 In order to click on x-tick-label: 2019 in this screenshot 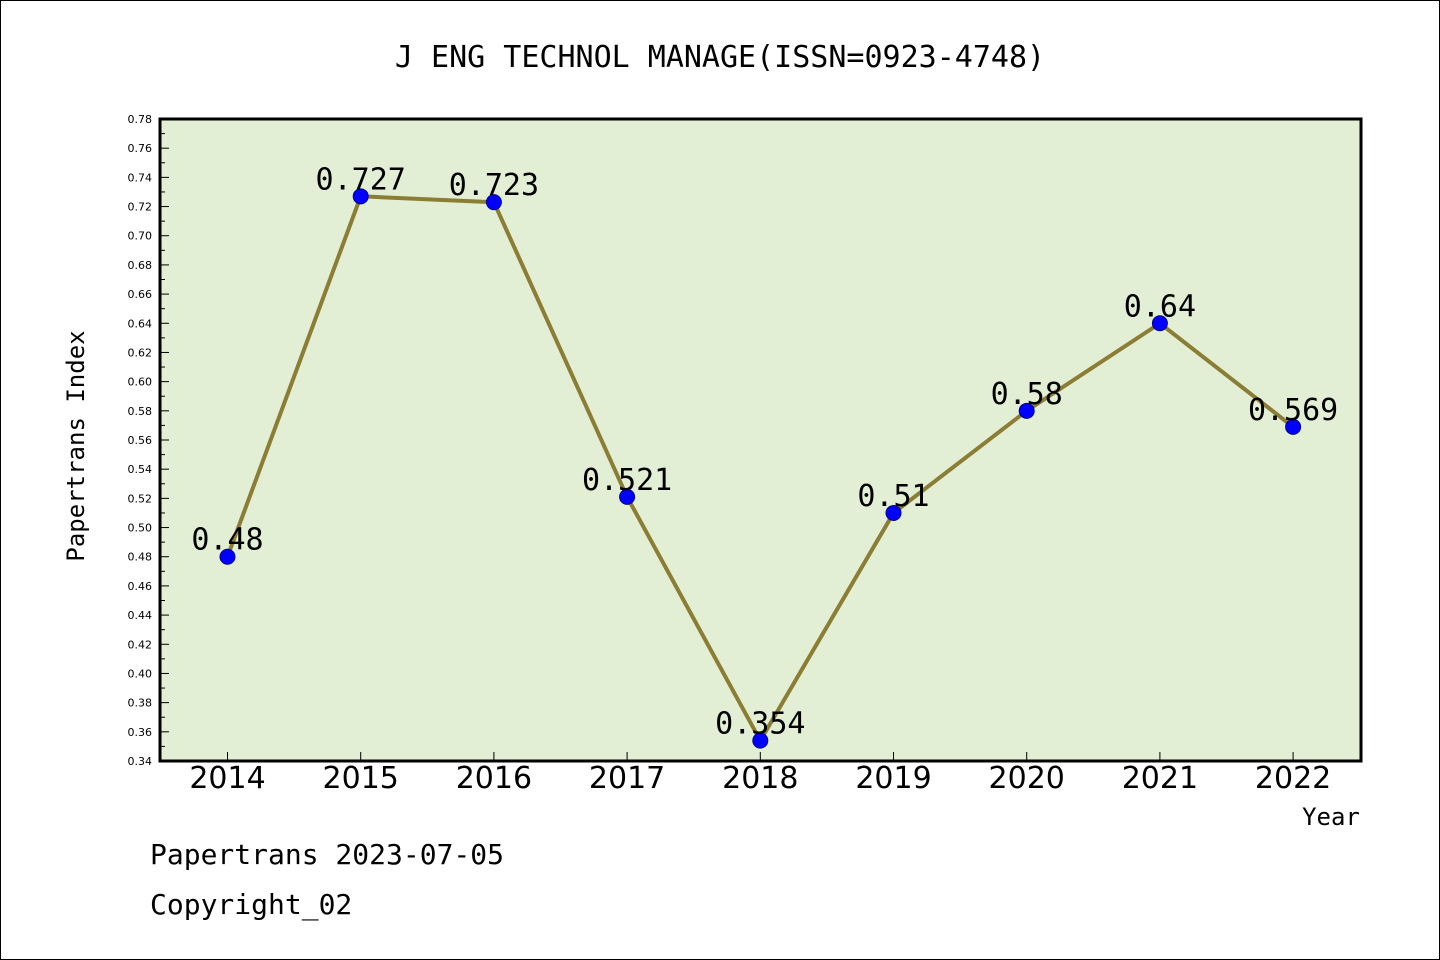, I will do `click(893, 778)`.